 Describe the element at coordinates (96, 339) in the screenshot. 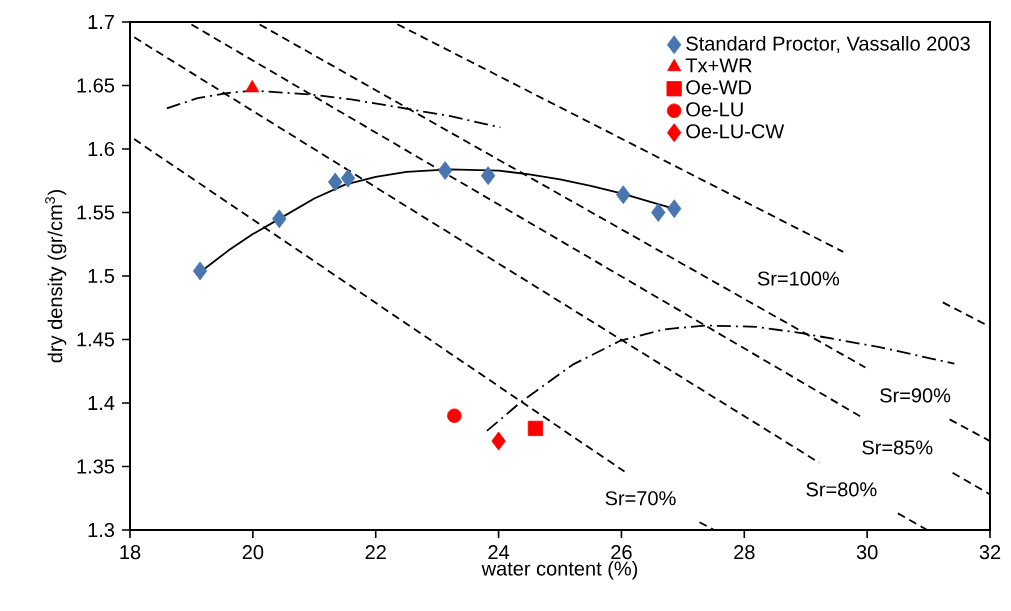

I see `y-tick-label: 1.45` at that location.